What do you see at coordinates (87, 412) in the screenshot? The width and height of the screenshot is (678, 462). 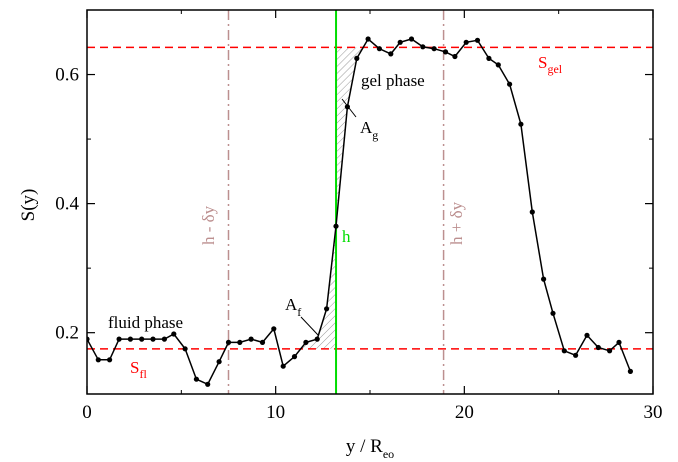 I see `x-tick-label: 0` at bounding box center [87, 412].